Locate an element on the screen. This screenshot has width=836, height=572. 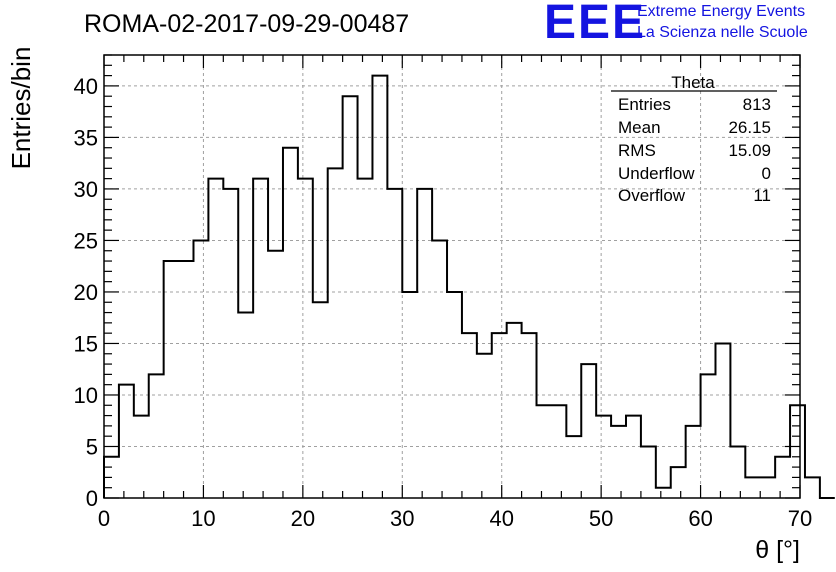
stats-row-rms-label: RMS is located at coordinates (637, 150).